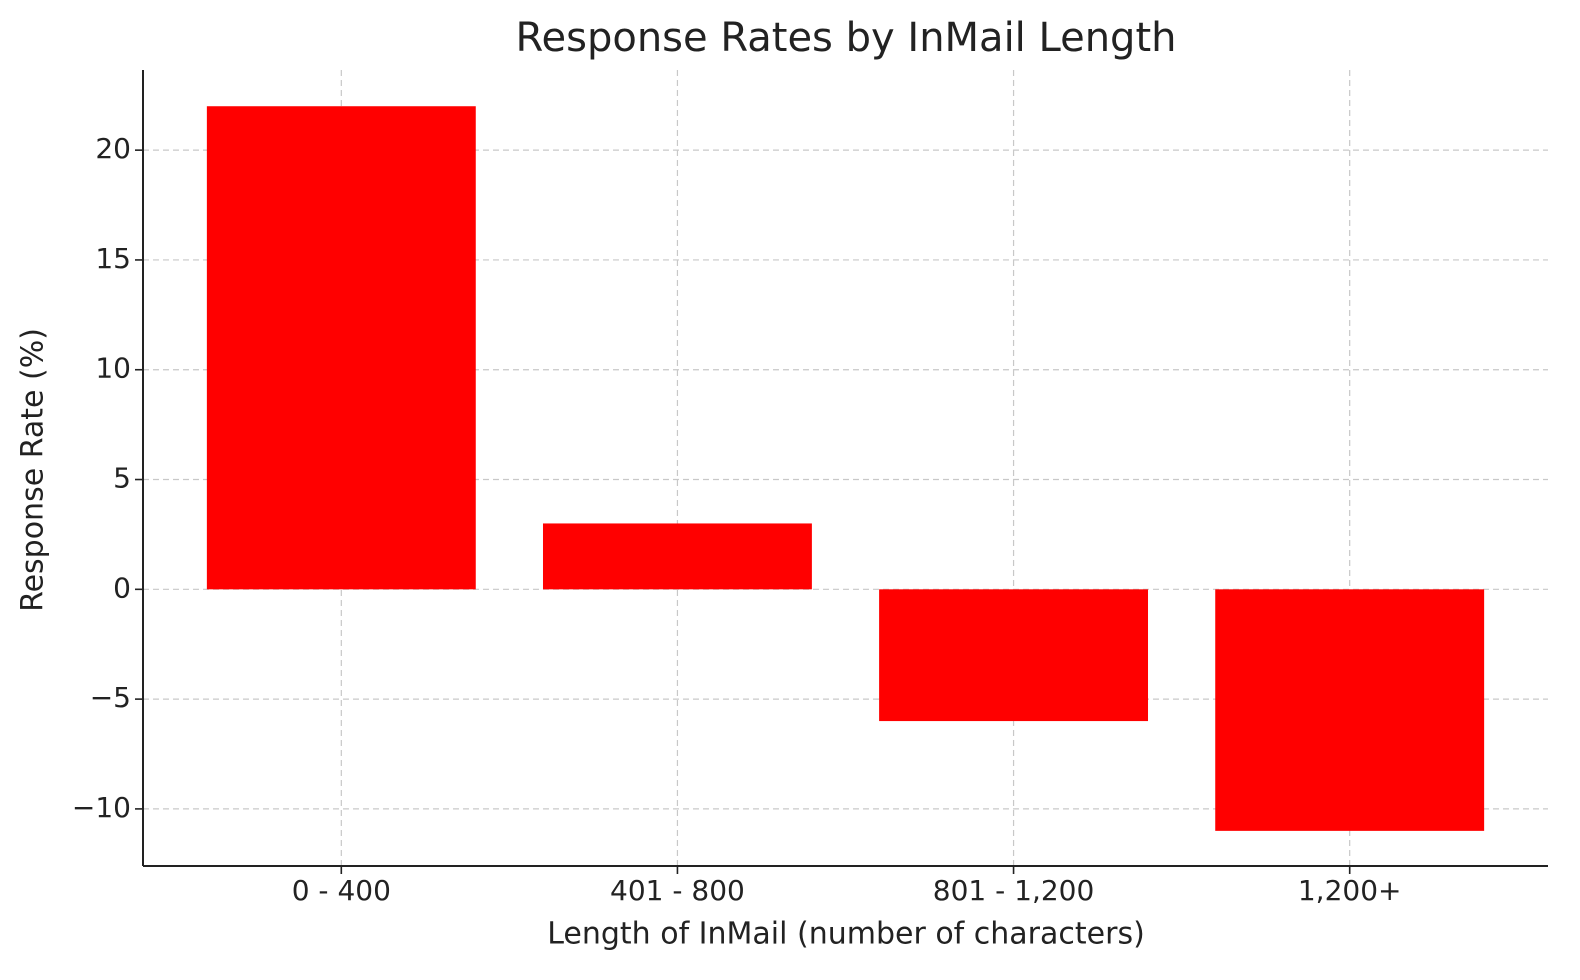  What do you see at coordinates (33, 470) in the screenshot?
I see `y-axis-label: Response Rate (%)` at bounding box center [33, 470].